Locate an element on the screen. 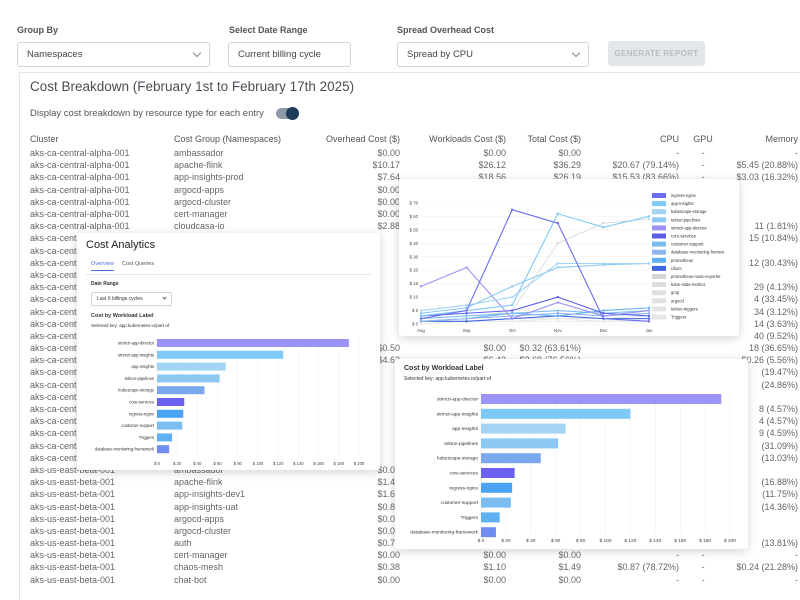 The width and height of the screenshot is (800, 600). cell-cost-group: app-insights-prod is located at coordinates (209, 177).